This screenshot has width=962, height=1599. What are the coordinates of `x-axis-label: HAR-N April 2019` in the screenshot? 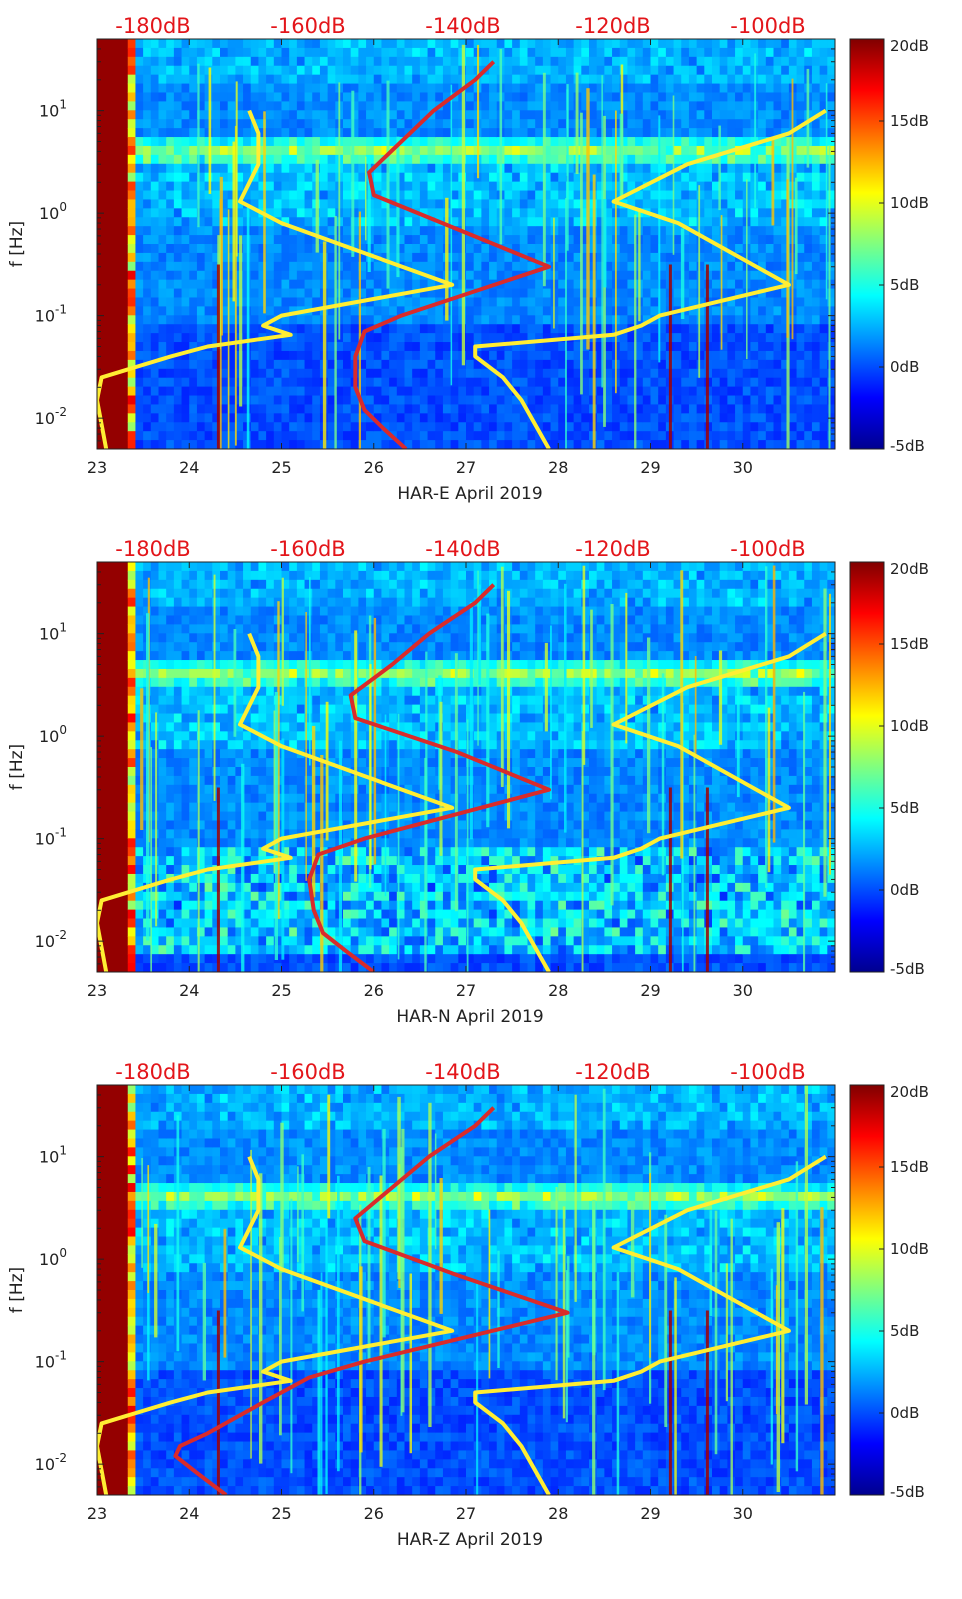 It's located at (469, 1017).